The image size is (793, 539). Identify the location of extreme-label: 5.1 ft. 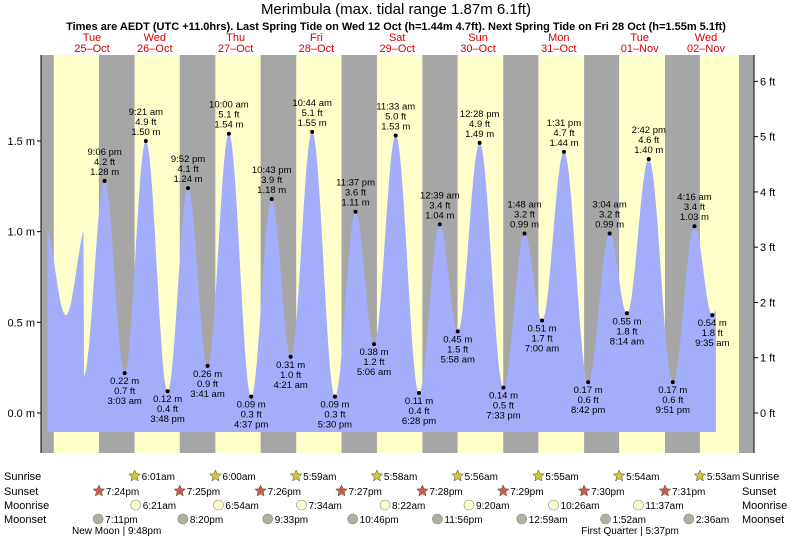
(228, 115).